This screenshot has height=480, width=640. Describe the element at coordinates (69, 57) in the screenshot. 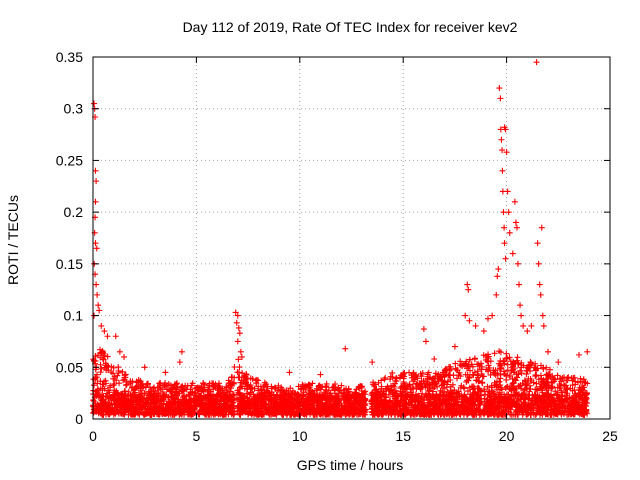

I see `y-tick-label: 0.35` at that location.